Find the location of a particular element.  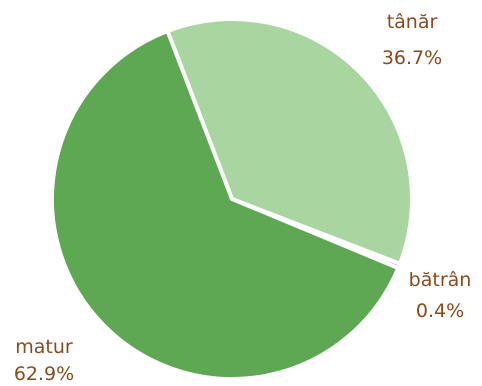

label-tanar-name: tânăr is located at coordinates (412, 22).